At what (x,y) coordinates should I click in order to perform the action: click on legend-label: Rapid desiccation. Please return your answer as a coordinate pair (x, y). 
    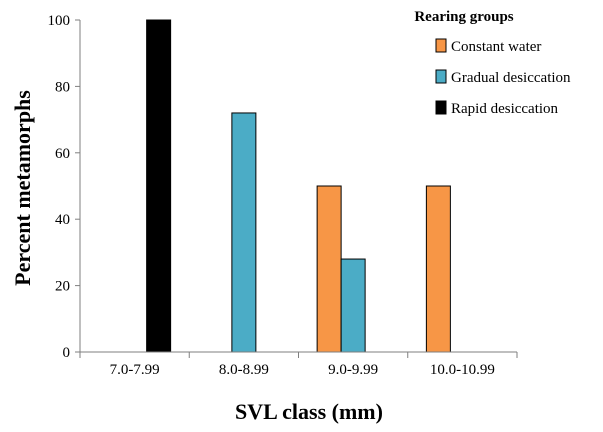
    Looking at the image, I should click on (505, 109).